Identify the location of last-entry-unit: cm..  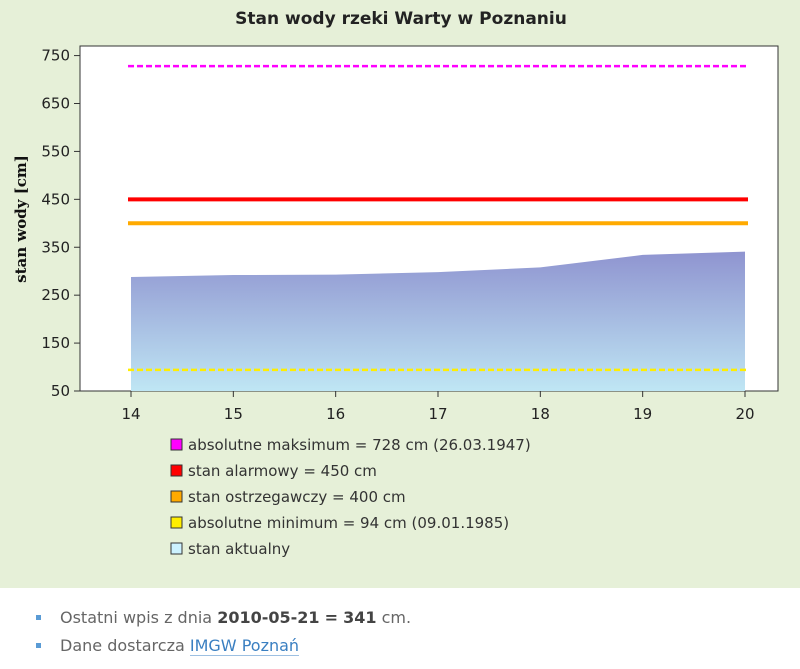
(396, 617).